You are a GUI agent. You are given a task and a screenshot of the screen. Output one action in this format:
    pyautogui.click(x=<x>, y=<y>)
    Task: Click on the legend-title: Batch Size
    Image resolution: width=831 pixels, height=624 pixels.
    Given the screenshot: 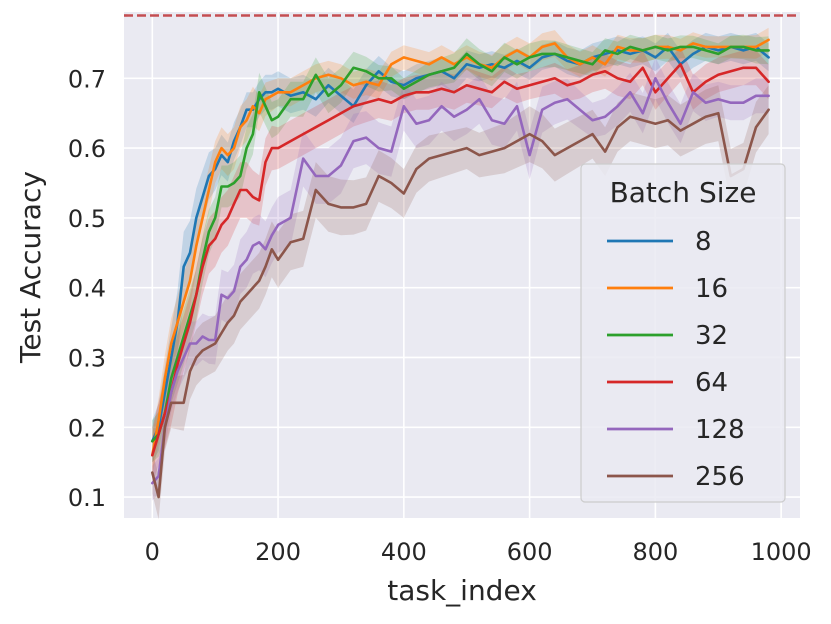 What is the action you would take?
    pyautogui.click(x=683, y=192)
    